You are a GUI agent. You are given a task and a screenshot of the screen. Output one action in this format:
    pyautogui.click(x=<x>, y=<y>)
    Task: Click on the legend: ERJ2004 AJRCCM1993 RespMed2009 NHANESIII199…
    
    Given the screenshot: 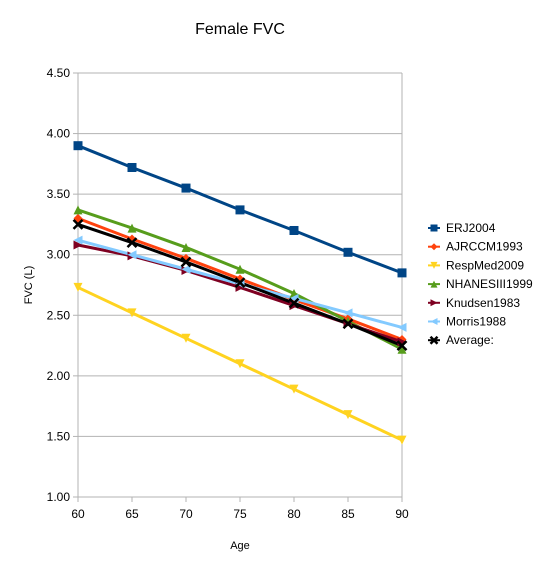 What is the action you would take?
    pyautogui.click(x=480, y=284)
    